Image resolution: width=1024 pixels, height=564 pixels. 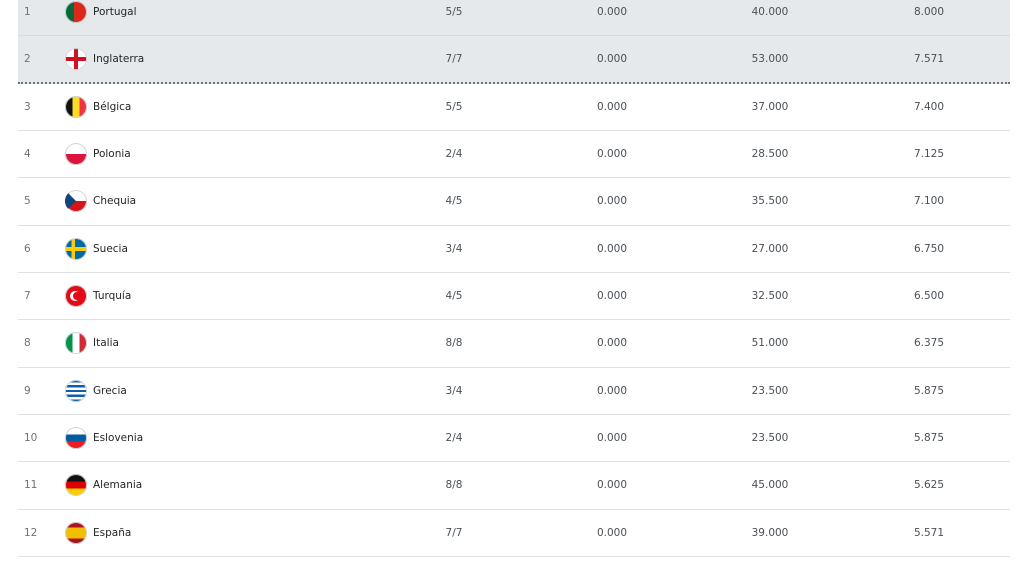 I want to click on rank: 8, so click(x=27, y=343).